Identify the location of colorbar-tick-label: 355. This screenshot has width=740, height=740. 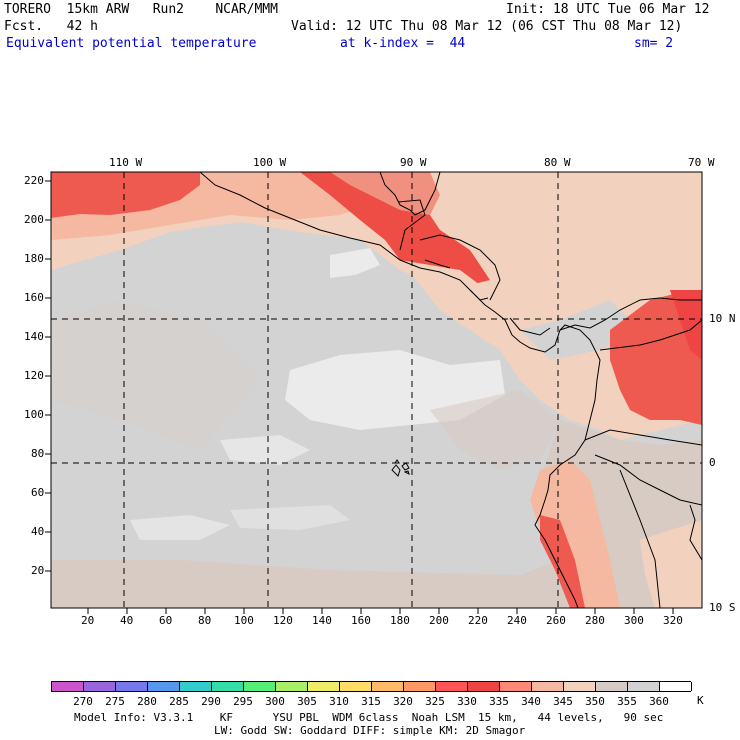
(627, 701).